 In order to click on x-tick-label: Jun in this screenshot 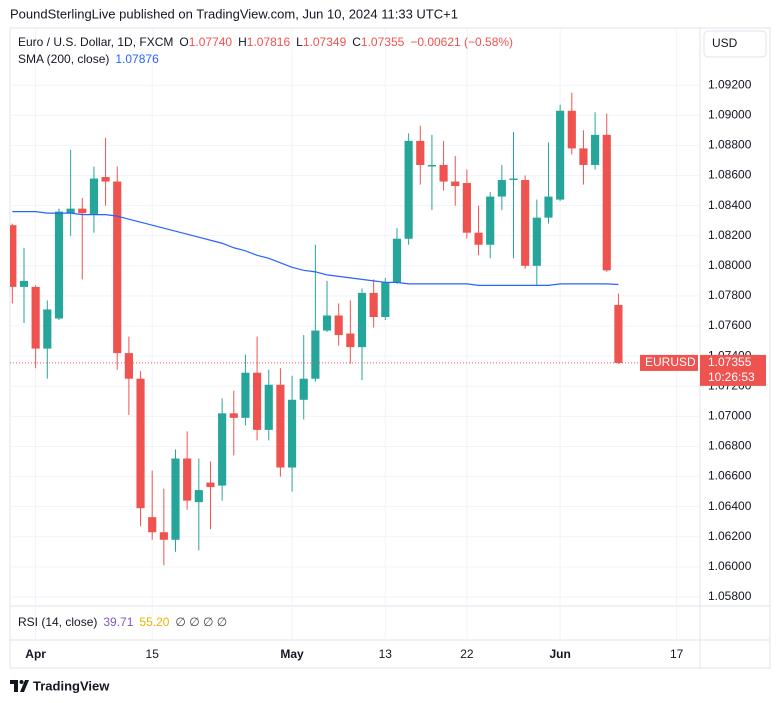, I will do `click(559, 654)`.